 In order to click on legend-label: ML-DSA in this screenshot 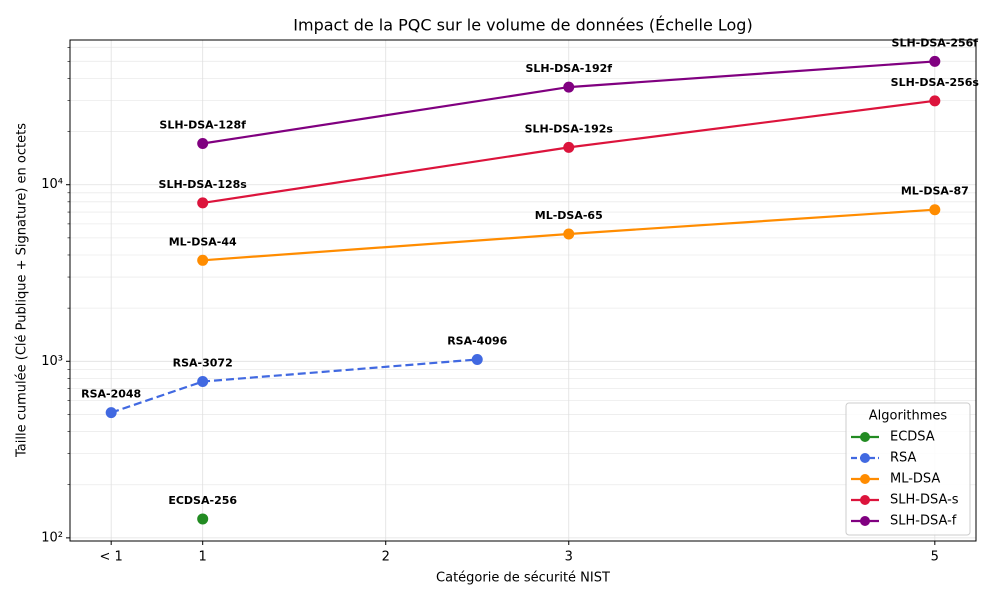, I will do `click(915, 479)`.